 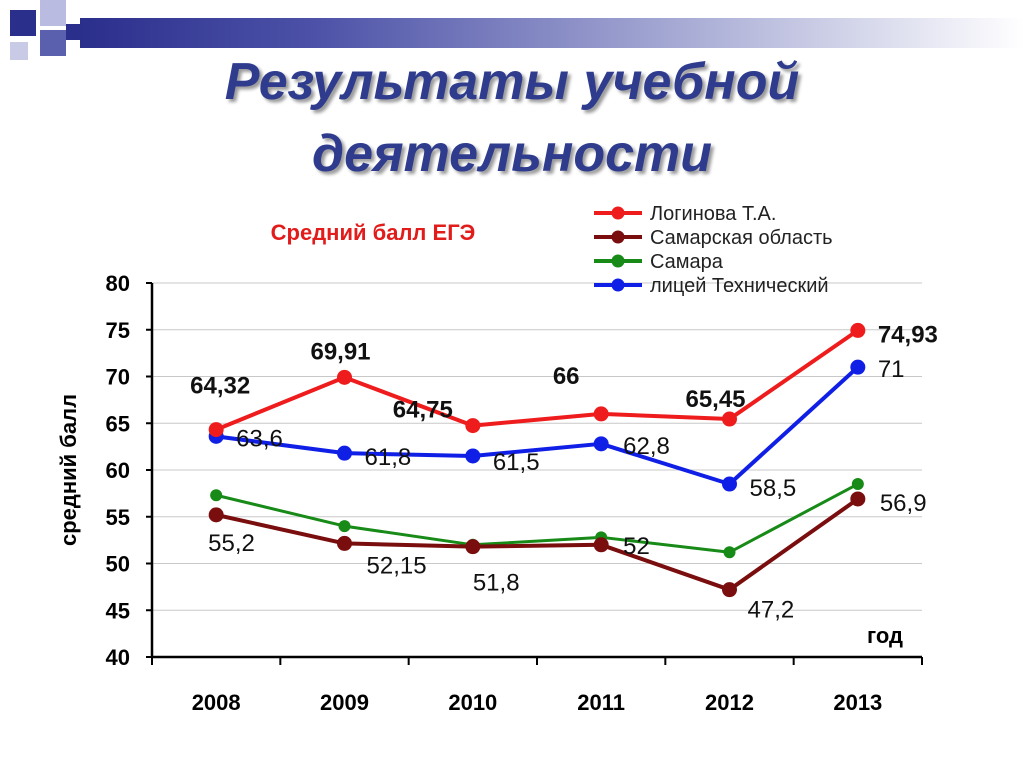 I want to click on x-tick-label: 2013, so click(x=857, y=702).